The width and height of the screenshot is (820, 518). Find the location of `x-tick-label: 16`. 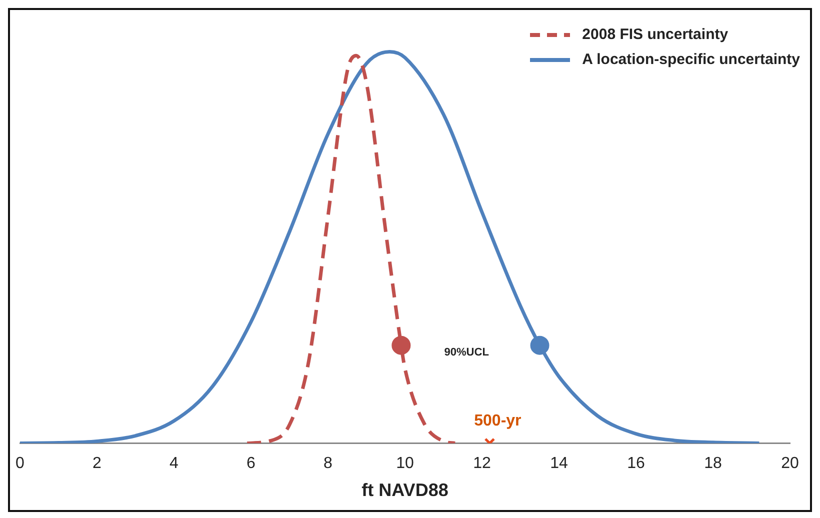

x-tick-label: 16 is located at coordinates (636, 463).